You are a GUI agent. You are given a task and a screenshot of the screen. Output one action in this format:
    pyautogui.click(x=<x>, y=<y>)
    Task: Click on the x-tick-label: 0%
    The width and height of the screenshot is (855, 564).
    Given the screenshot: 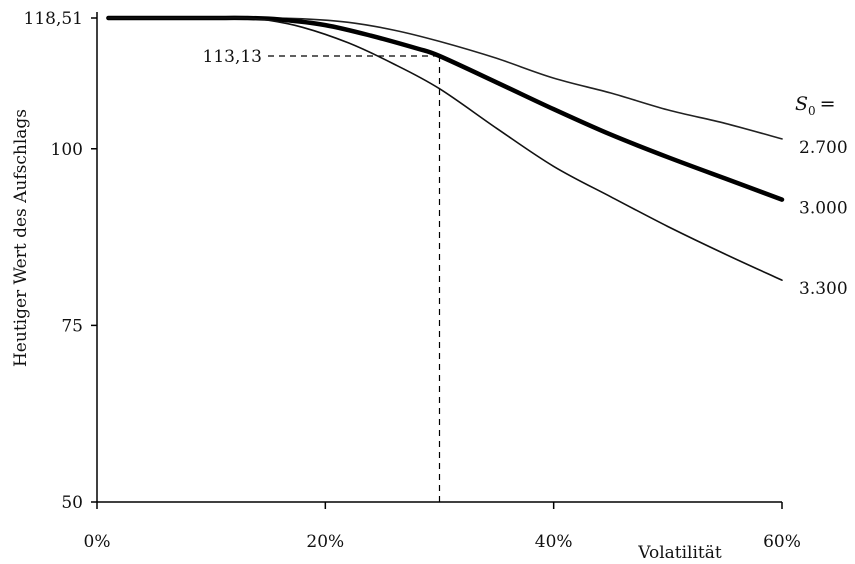 What is the action you would take?
    pyautogui.click(x=97, y=542)
    